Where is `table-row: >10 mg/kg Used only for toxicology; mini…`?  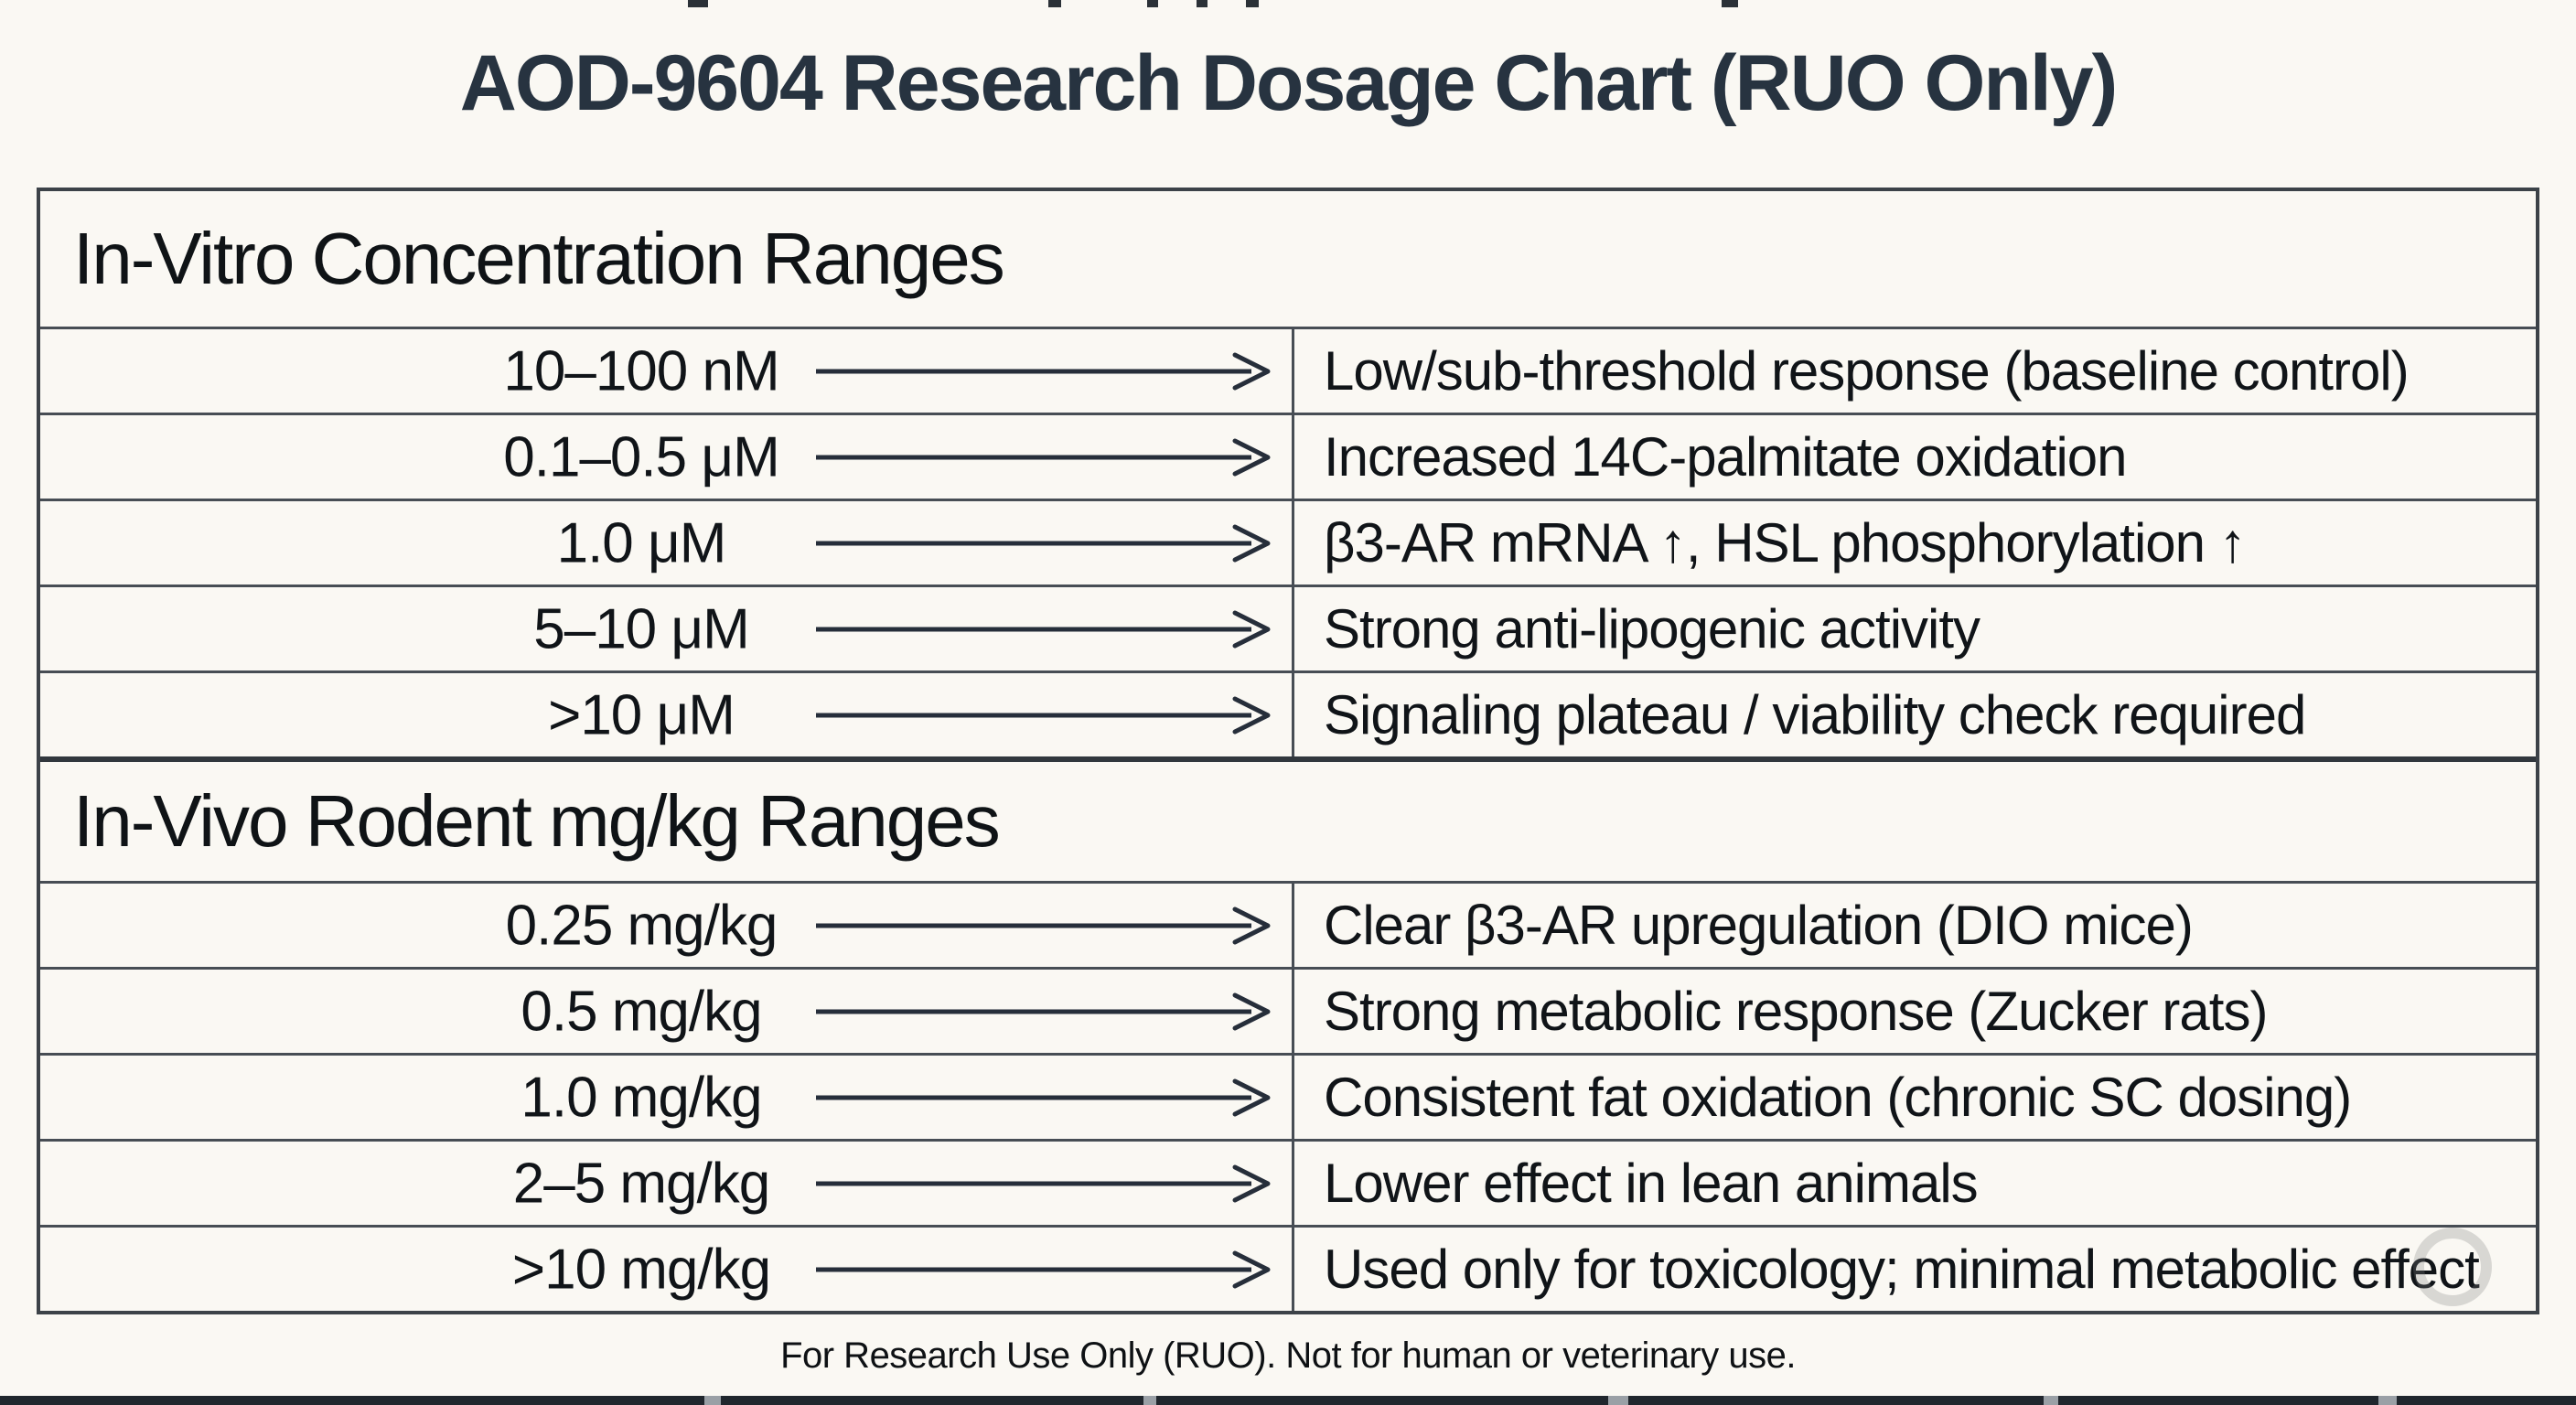 table-row: >10 mg/kg Used only for toxicology; mini… is located at coordinates (1288, 1268).